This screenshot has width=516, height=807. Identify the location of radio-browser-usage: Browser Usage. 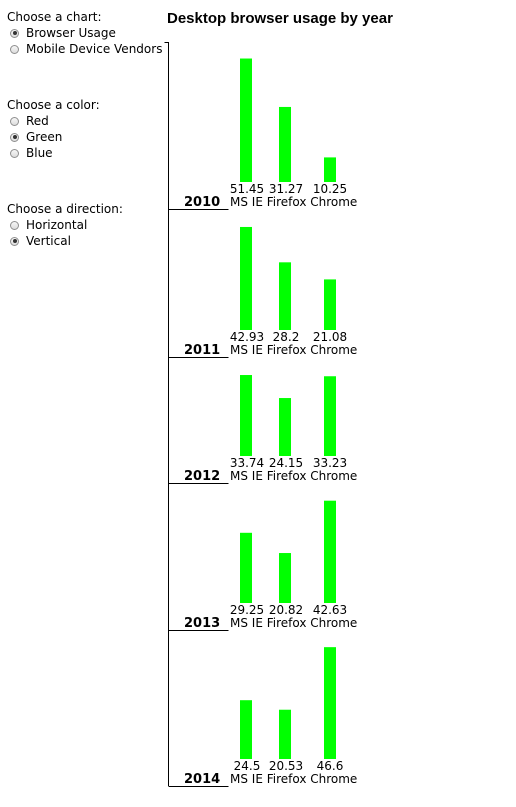
(87, 33).